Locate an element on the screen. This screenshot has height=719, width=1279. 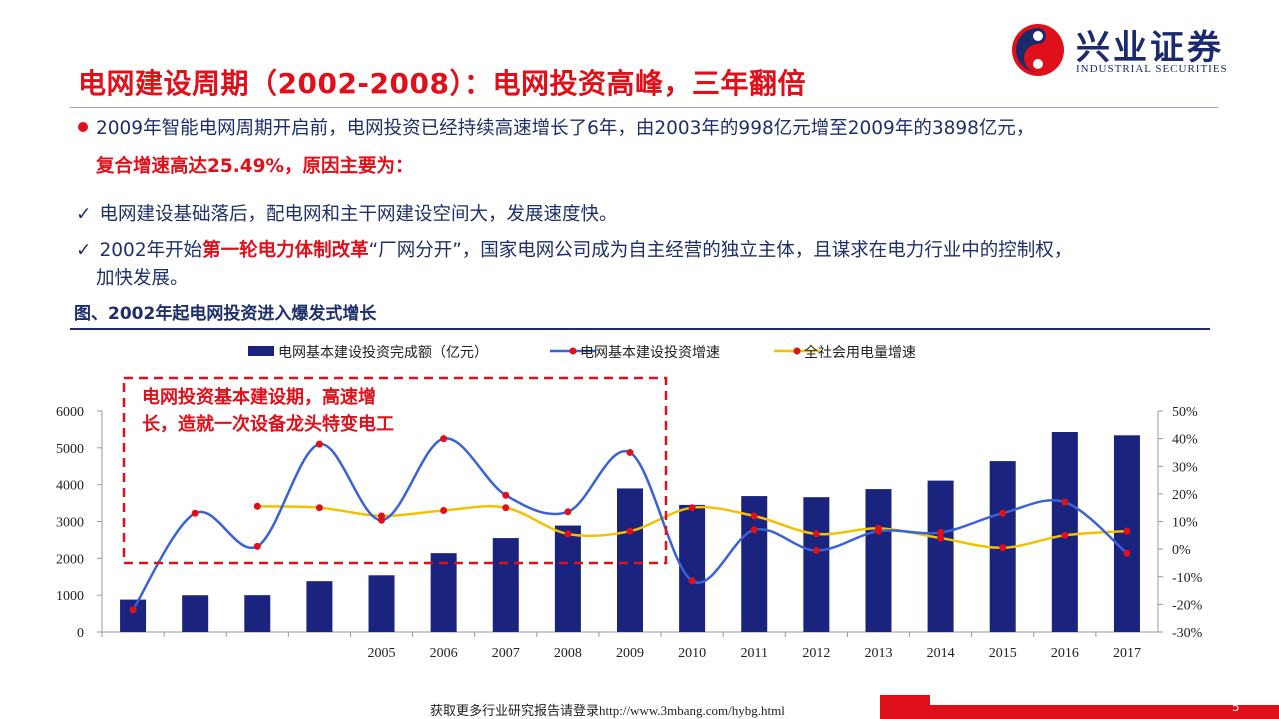
legend-bar-swatch is located at coordinates (261, 351).